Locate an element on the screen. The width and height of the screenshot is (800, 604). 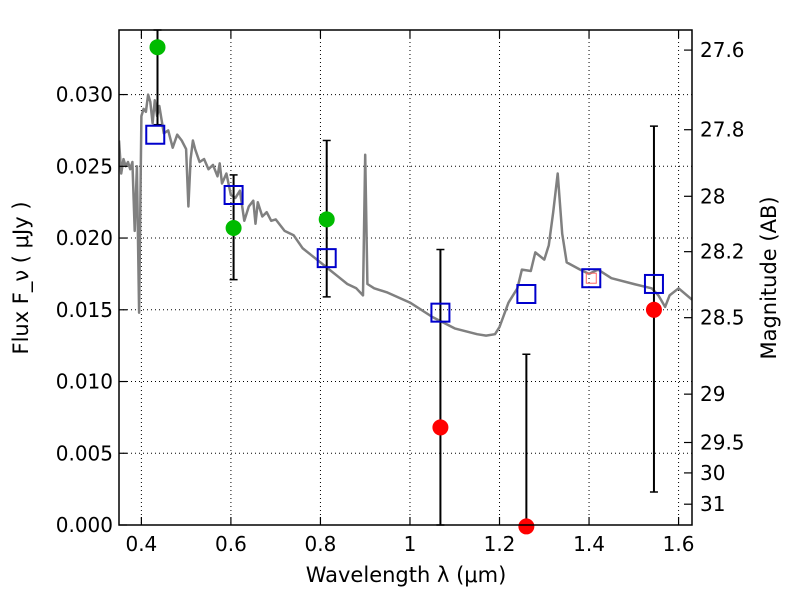
x-tick-label: 1.6 is located at coordinates (679, 544).